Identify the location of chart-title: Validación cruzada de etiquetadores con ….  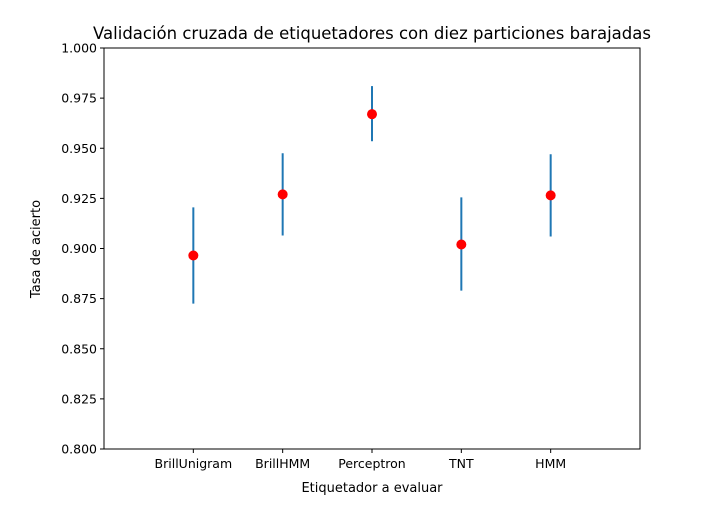
(372, 33).